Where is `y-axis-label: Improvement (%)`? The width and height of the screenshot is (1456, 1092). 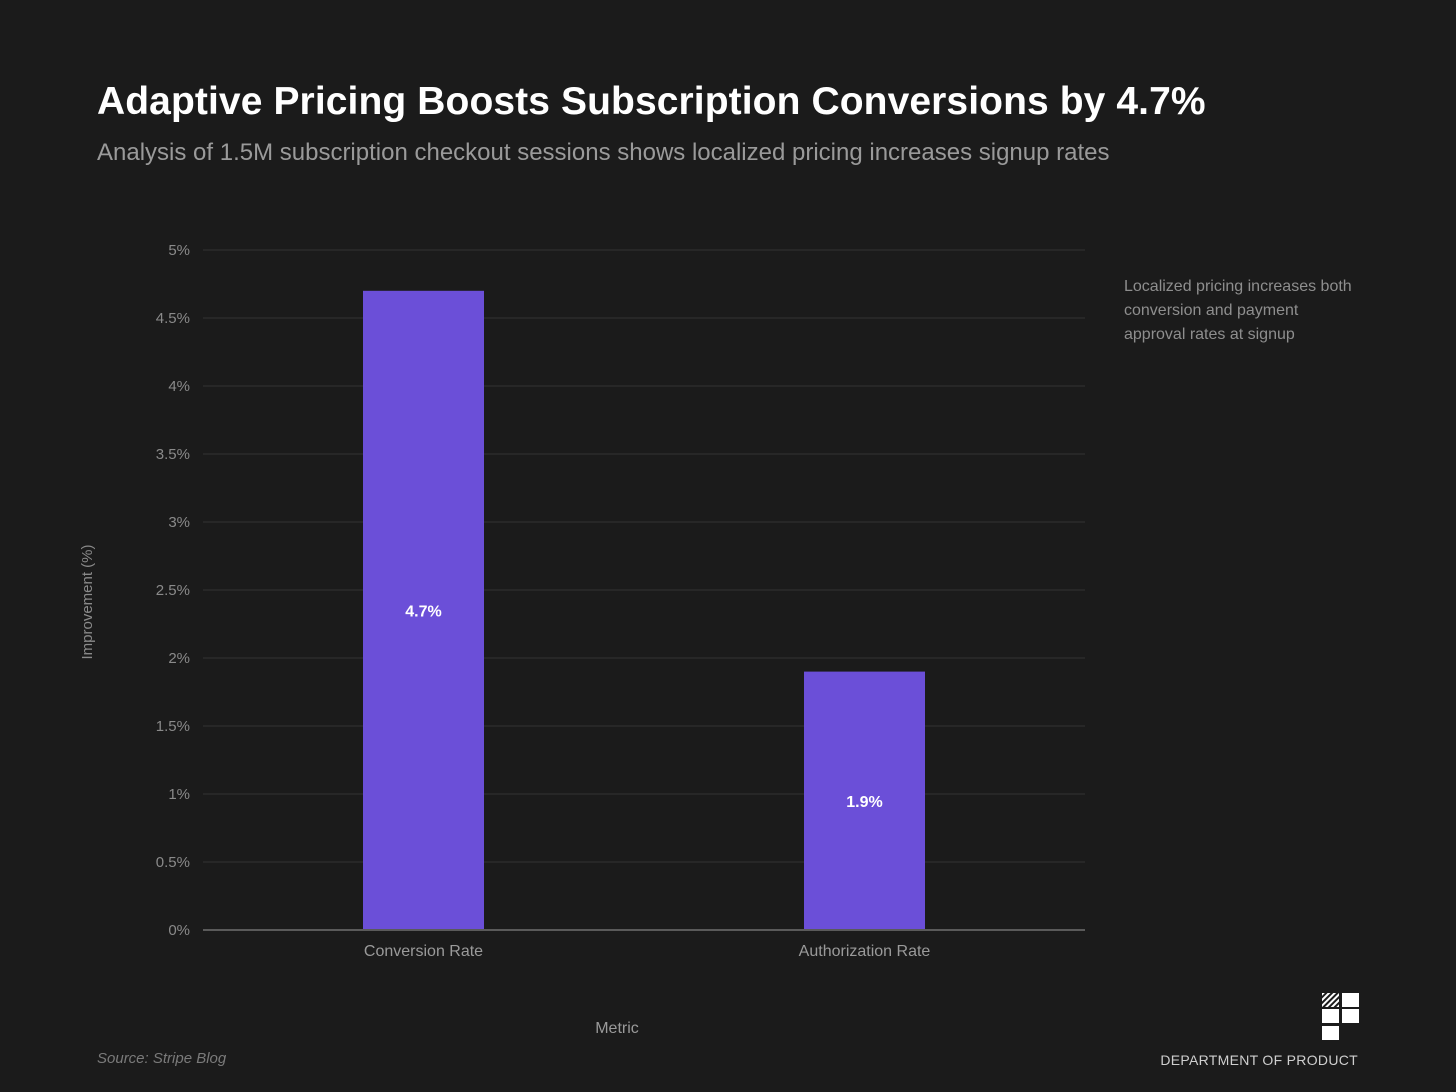
y-axis-label: Improvement (%) is located at coordinates (87, 601).